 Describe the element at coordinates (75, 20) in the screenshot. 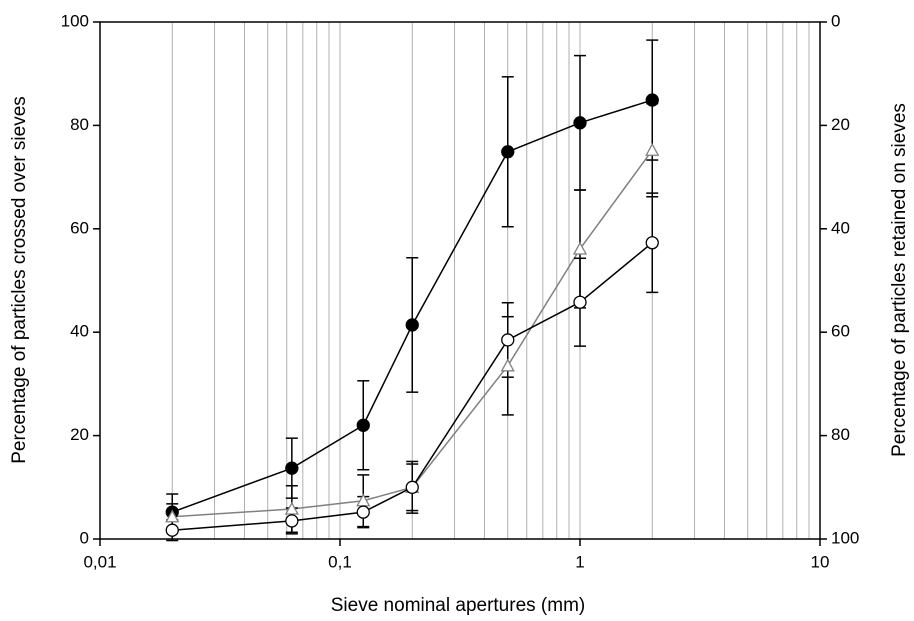

I see `y-tick-label: 100` at that location.